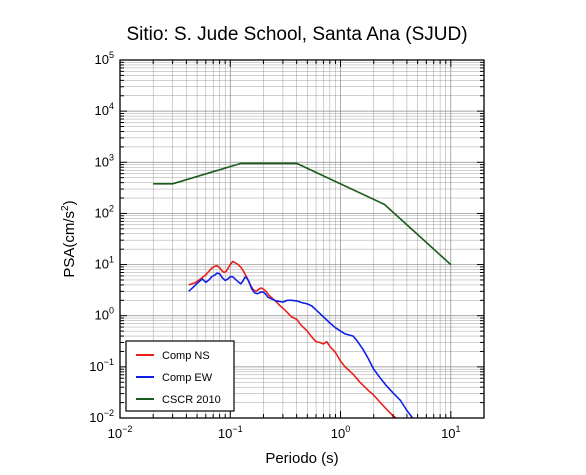 The width and height of the screenshot is (586, 475). Describe the element at coordinates (101, 416) in the screenshot. I see `y-tick-label: 10⁻²` at that location.